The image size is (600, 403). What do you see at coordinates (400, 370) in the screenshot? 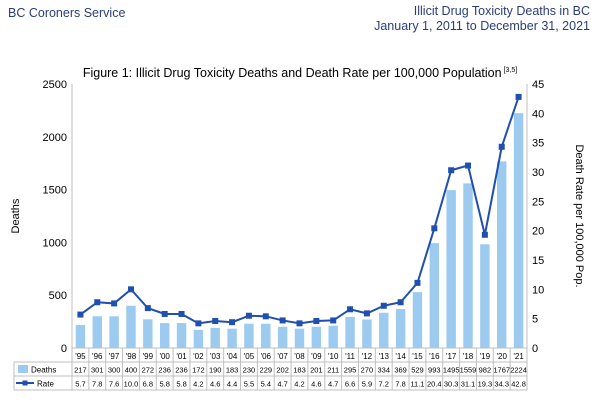
I see `deaths-value-label: 369` at bounding box center [400, 370].